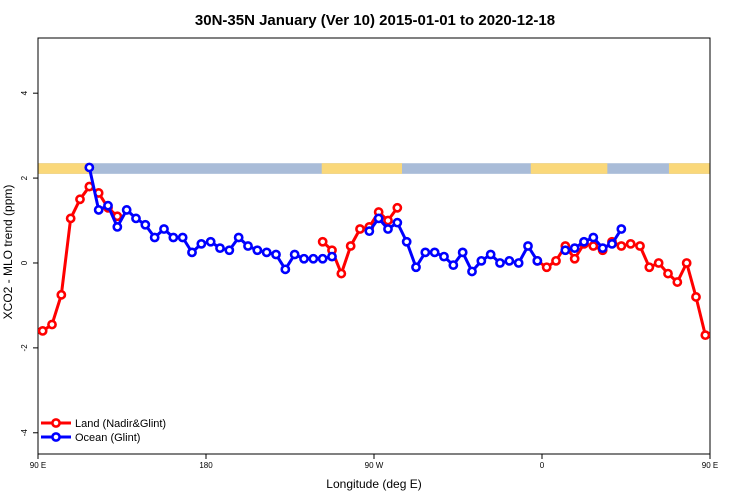  I want to click on y-tick-label: -2, so click(24, 348).